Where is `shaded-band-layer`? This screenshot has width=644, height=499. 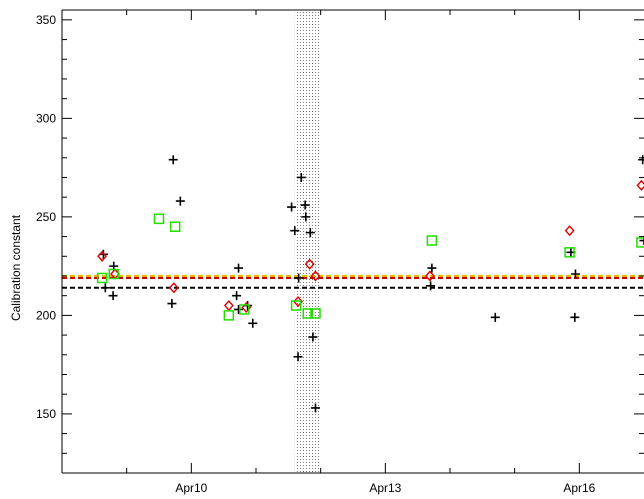
shaded-band-layer is located at coordinates (307, 241).